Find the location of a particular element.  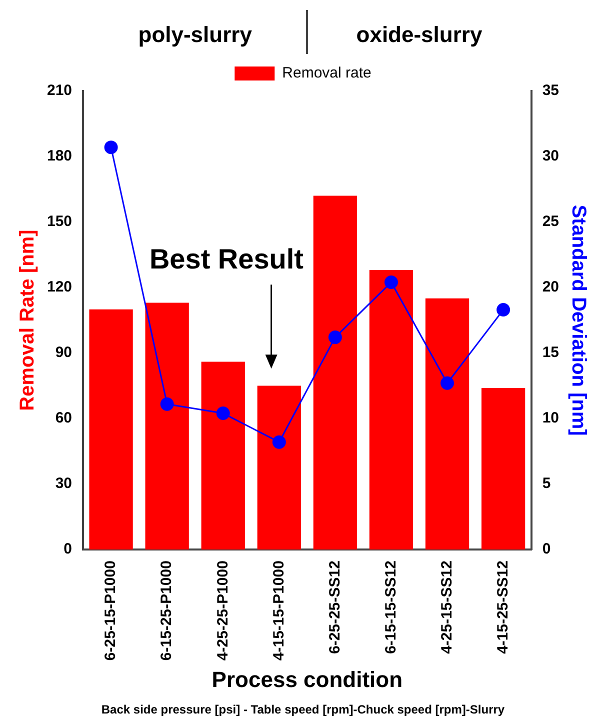

y2-tick-label: 20 is located at coordinates (551, 287).